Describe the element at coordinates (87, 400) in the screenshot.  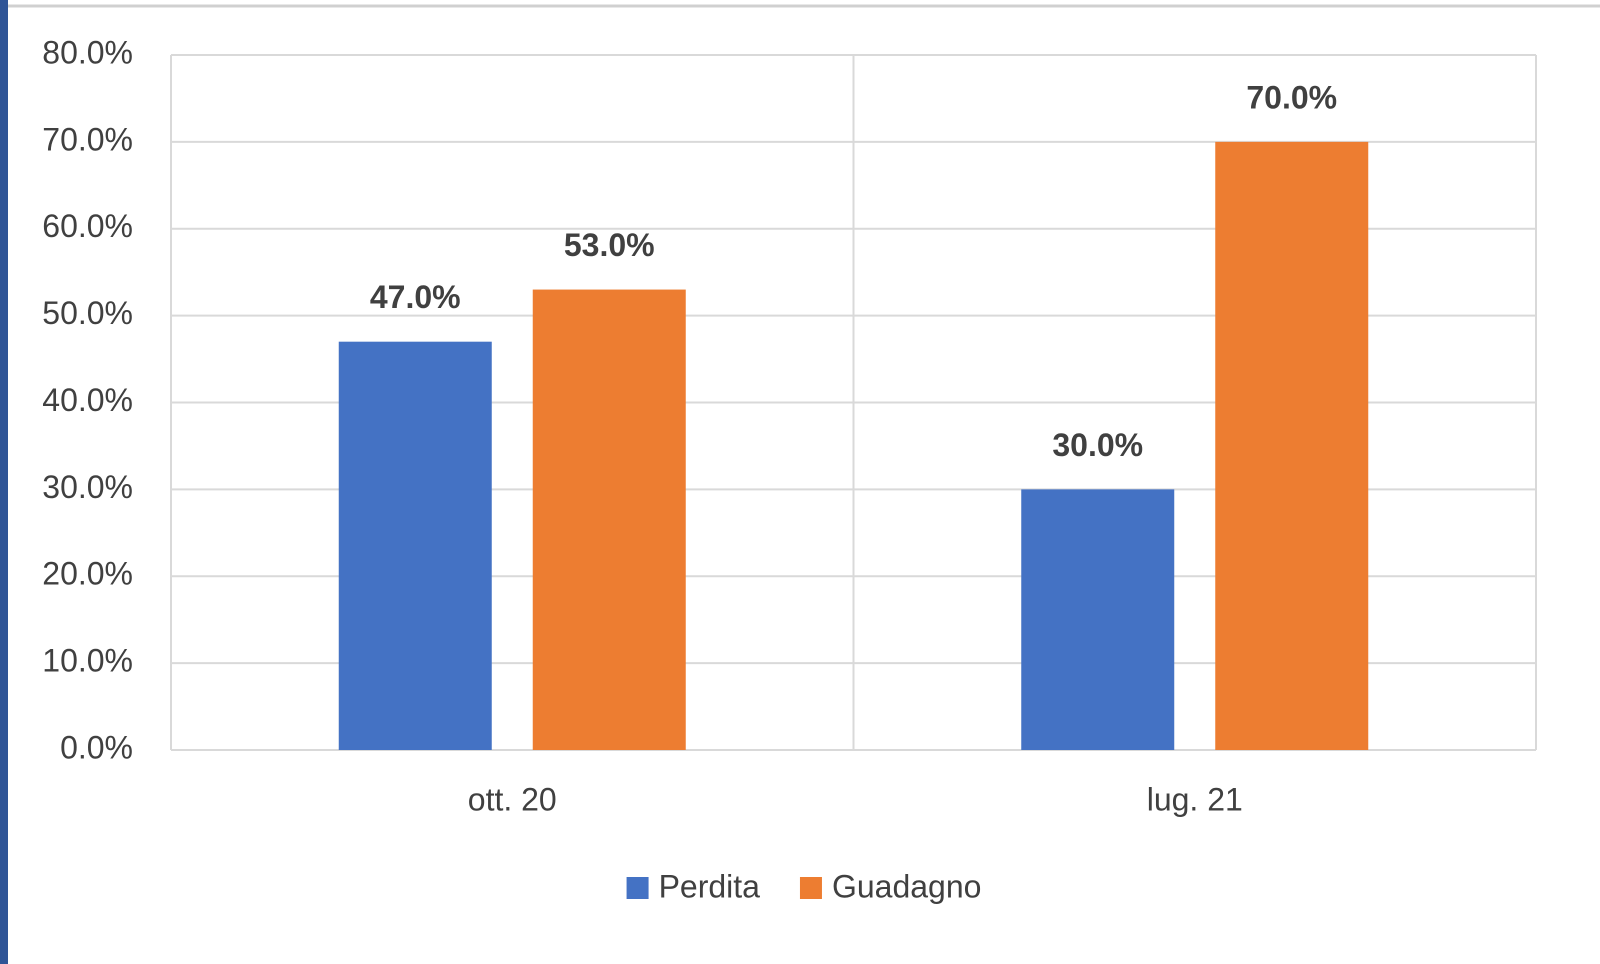
I see `y-tick-label: 40.0%` at that location.